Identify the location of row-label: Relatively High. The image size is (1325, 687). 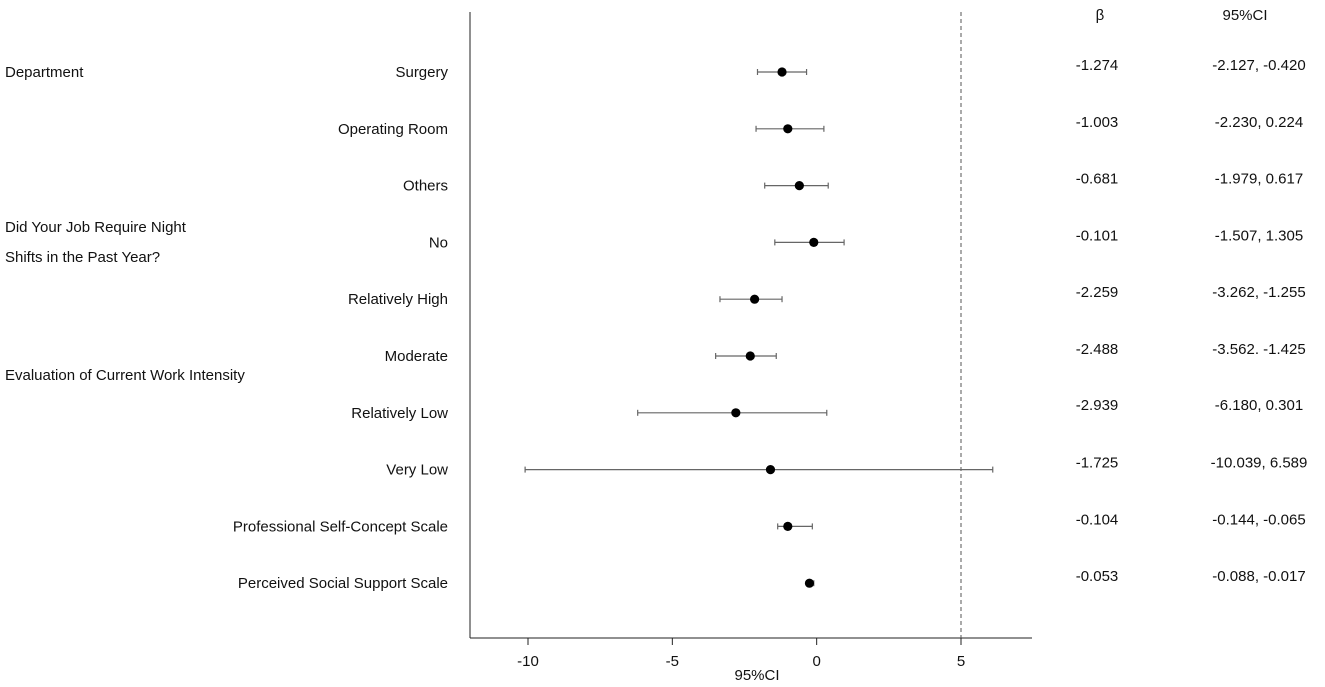
(398, 299).